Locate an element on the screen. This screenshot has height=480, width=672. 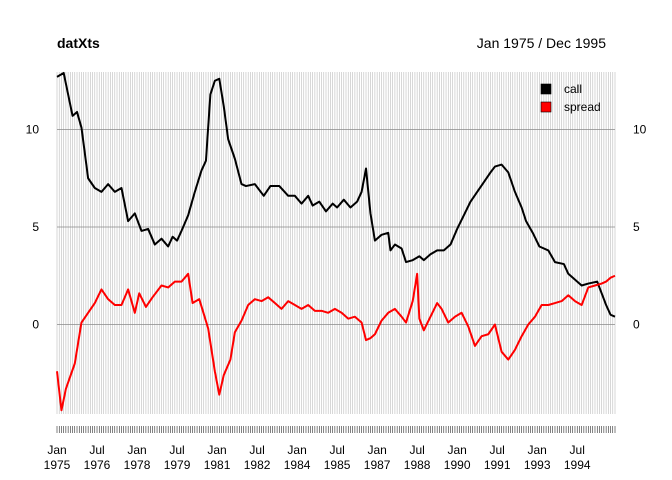
x-tick-label: 1993 is located at coordinates (537, 465).